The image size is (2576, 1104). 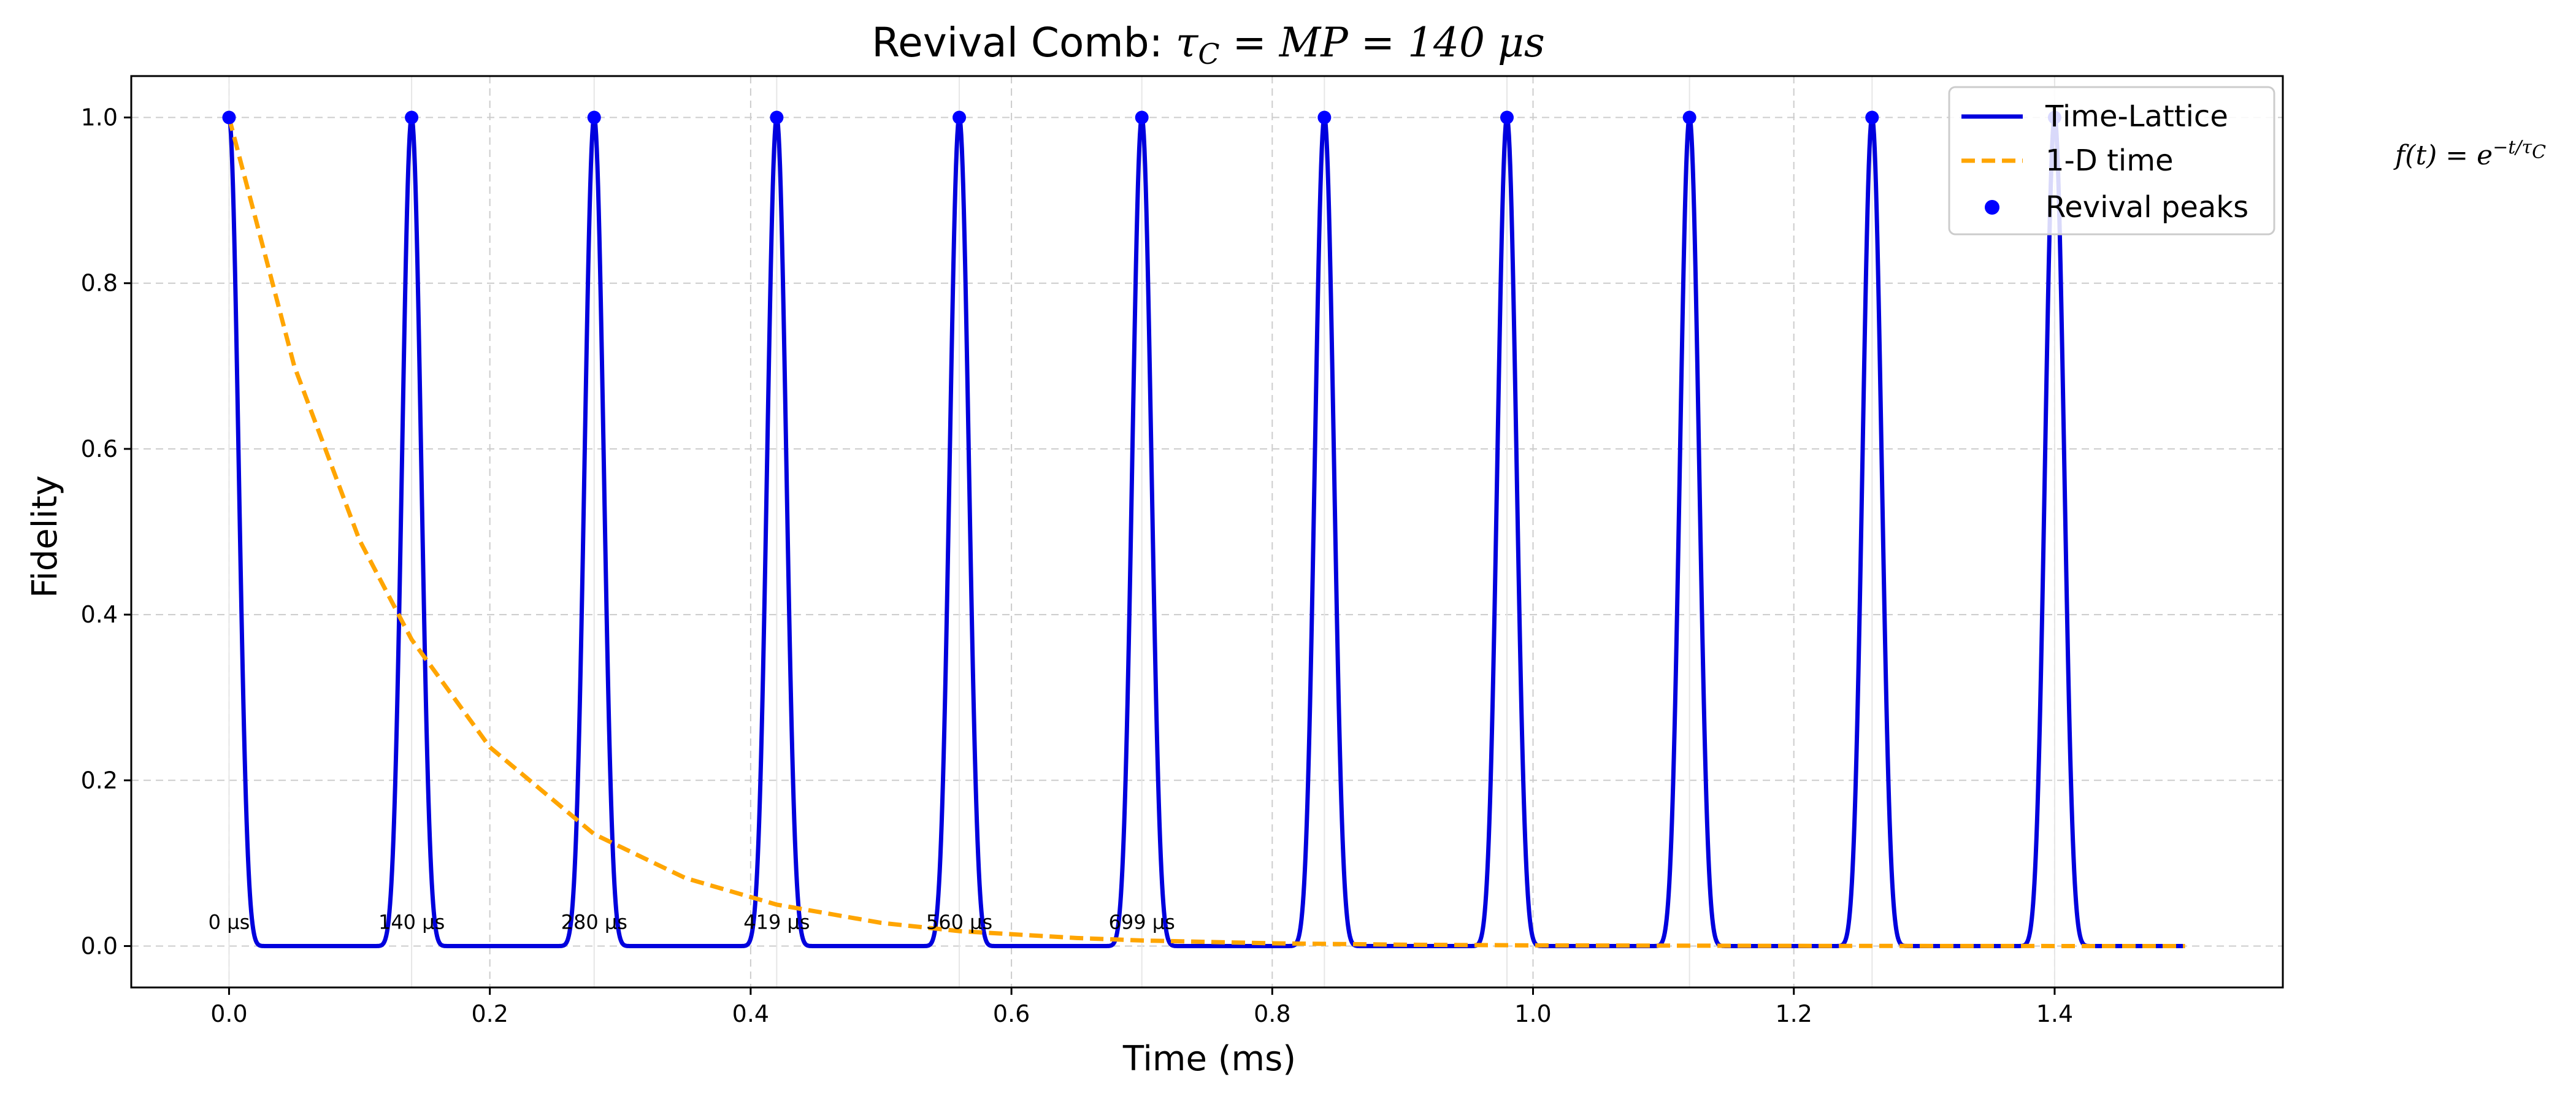 I want to click on peak-label-0: 0 μs, so click(x=229, y=921).